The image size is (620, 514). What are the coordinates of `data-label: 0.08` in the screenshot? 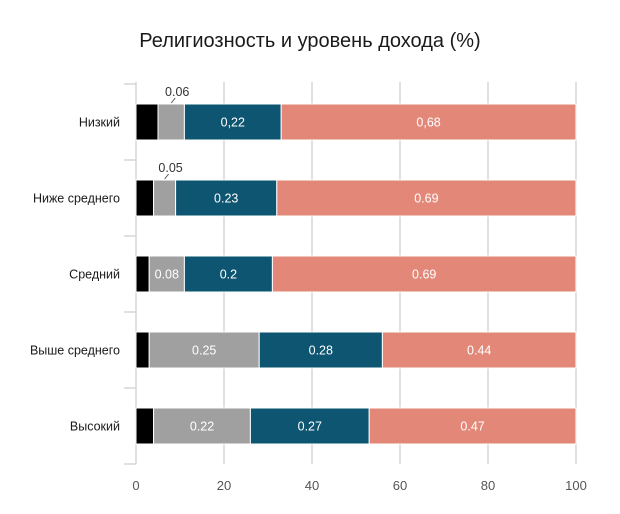 It's located at (167, 275).